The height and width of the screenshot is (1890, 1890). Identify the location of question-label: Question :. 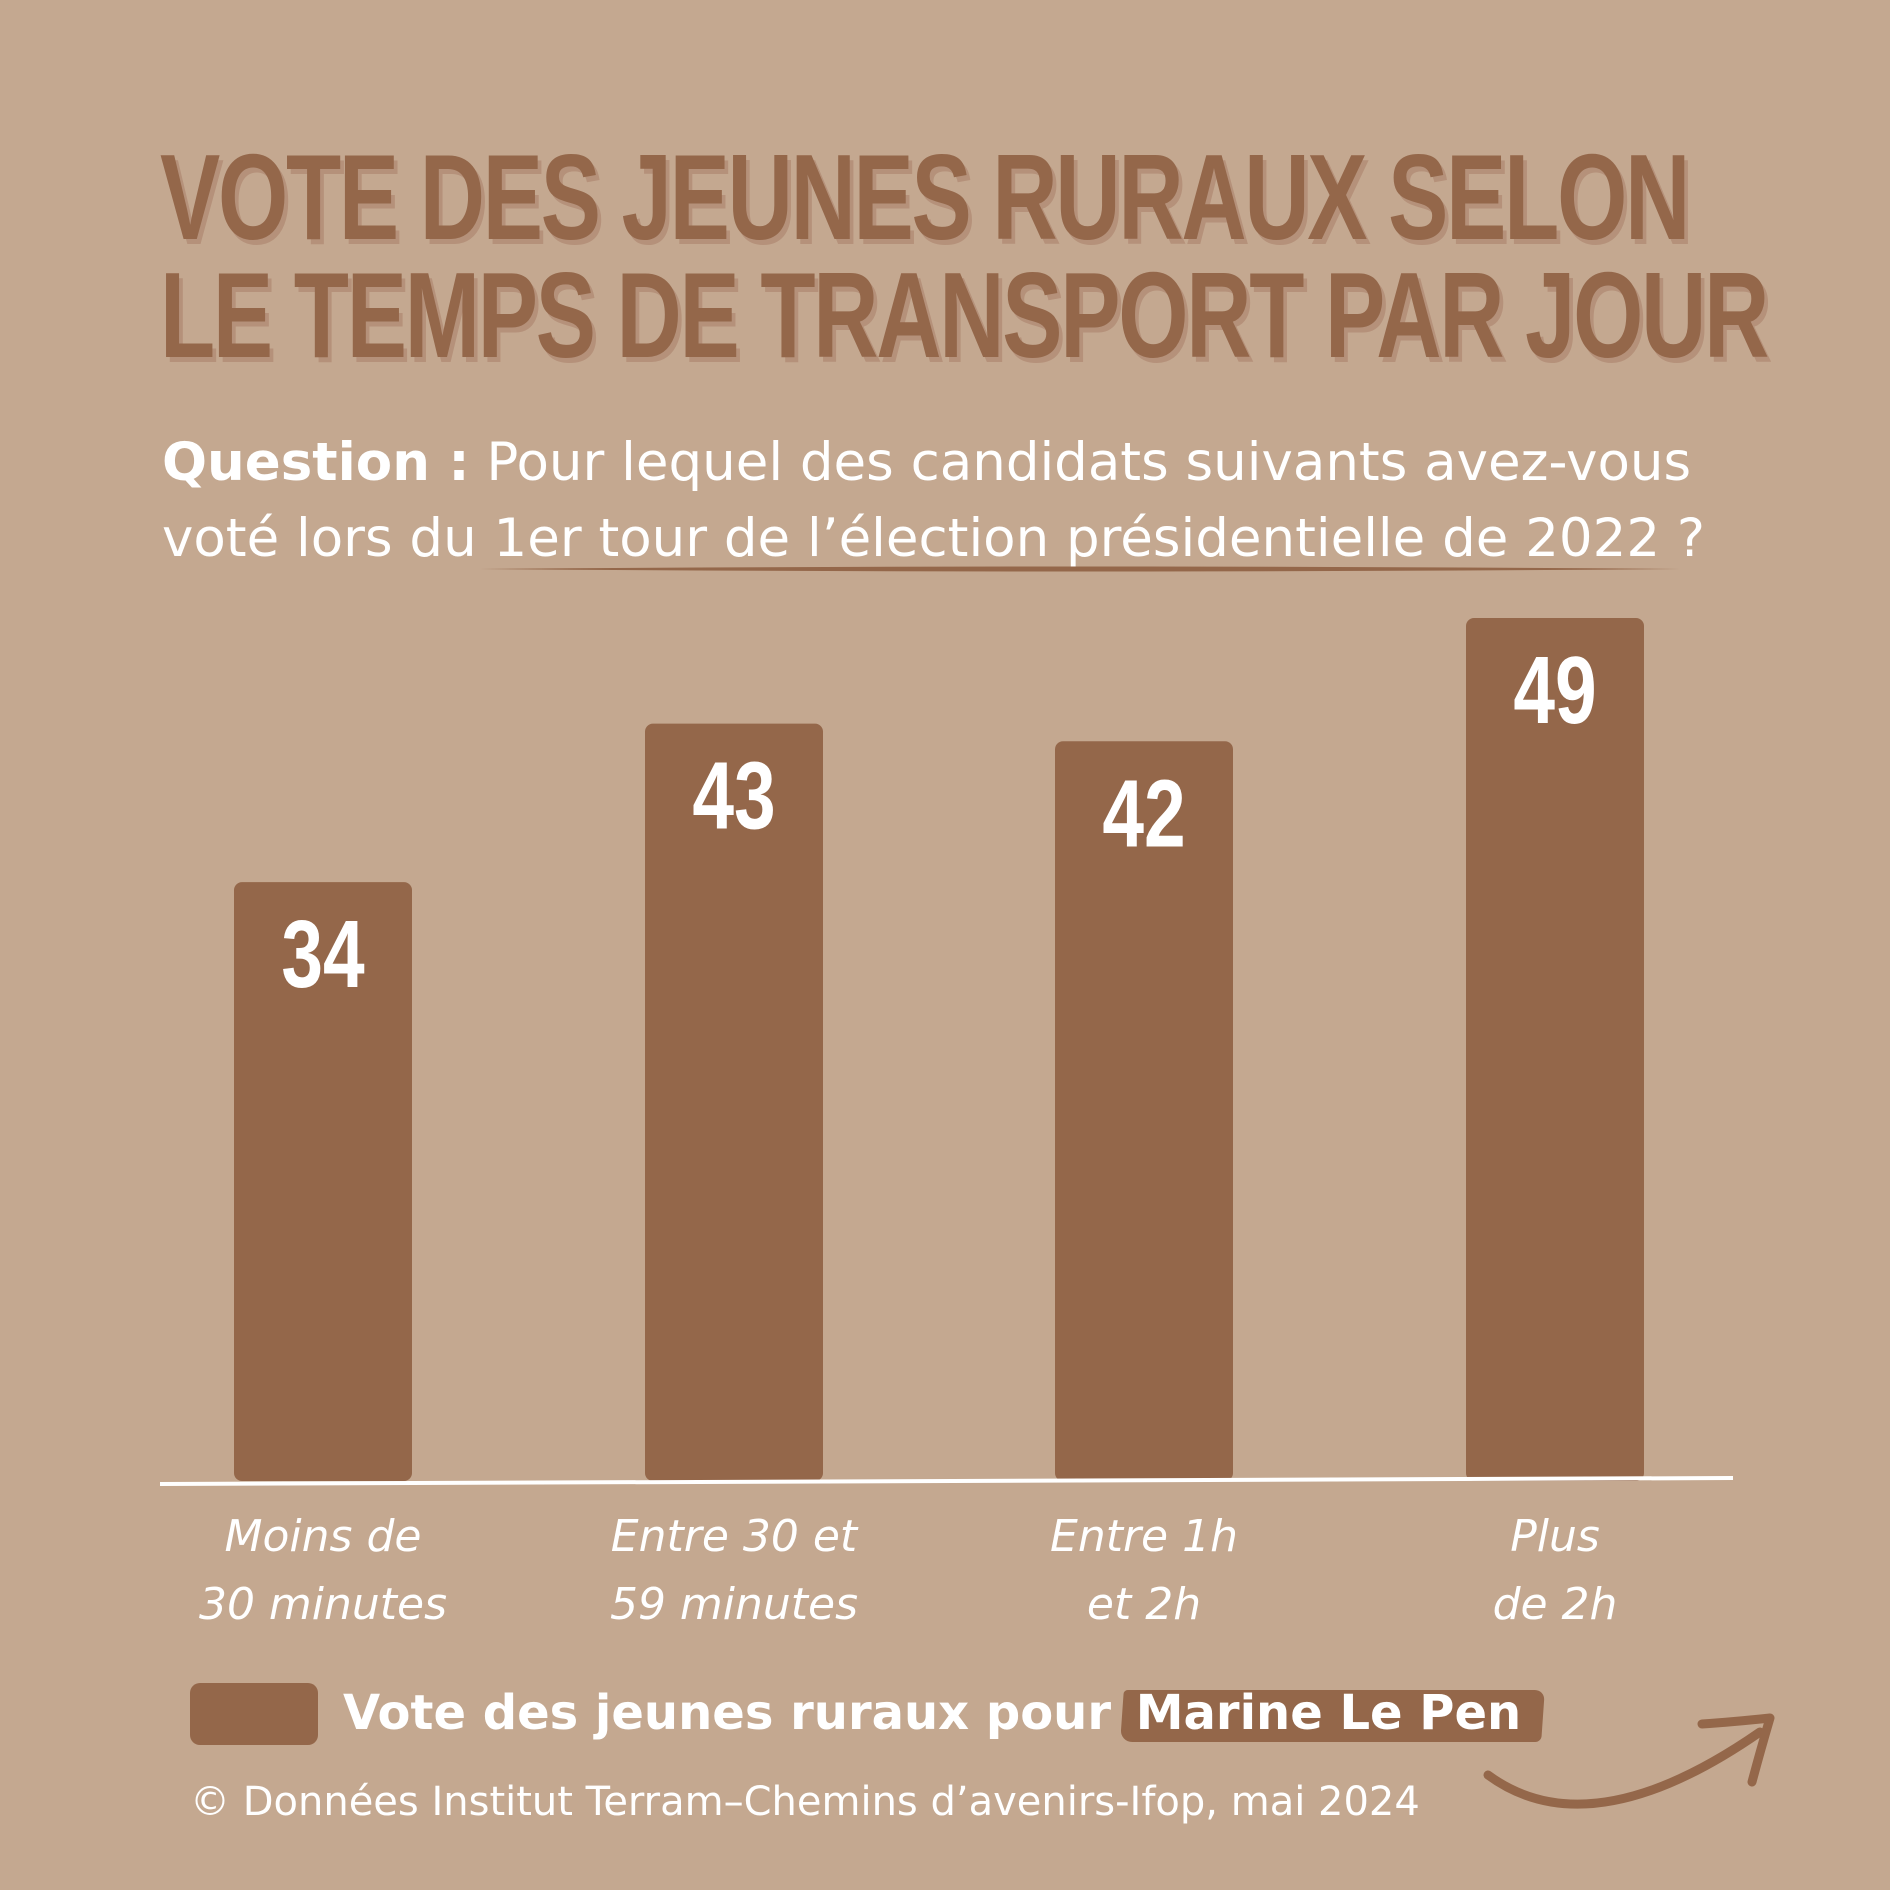
(316, 462).